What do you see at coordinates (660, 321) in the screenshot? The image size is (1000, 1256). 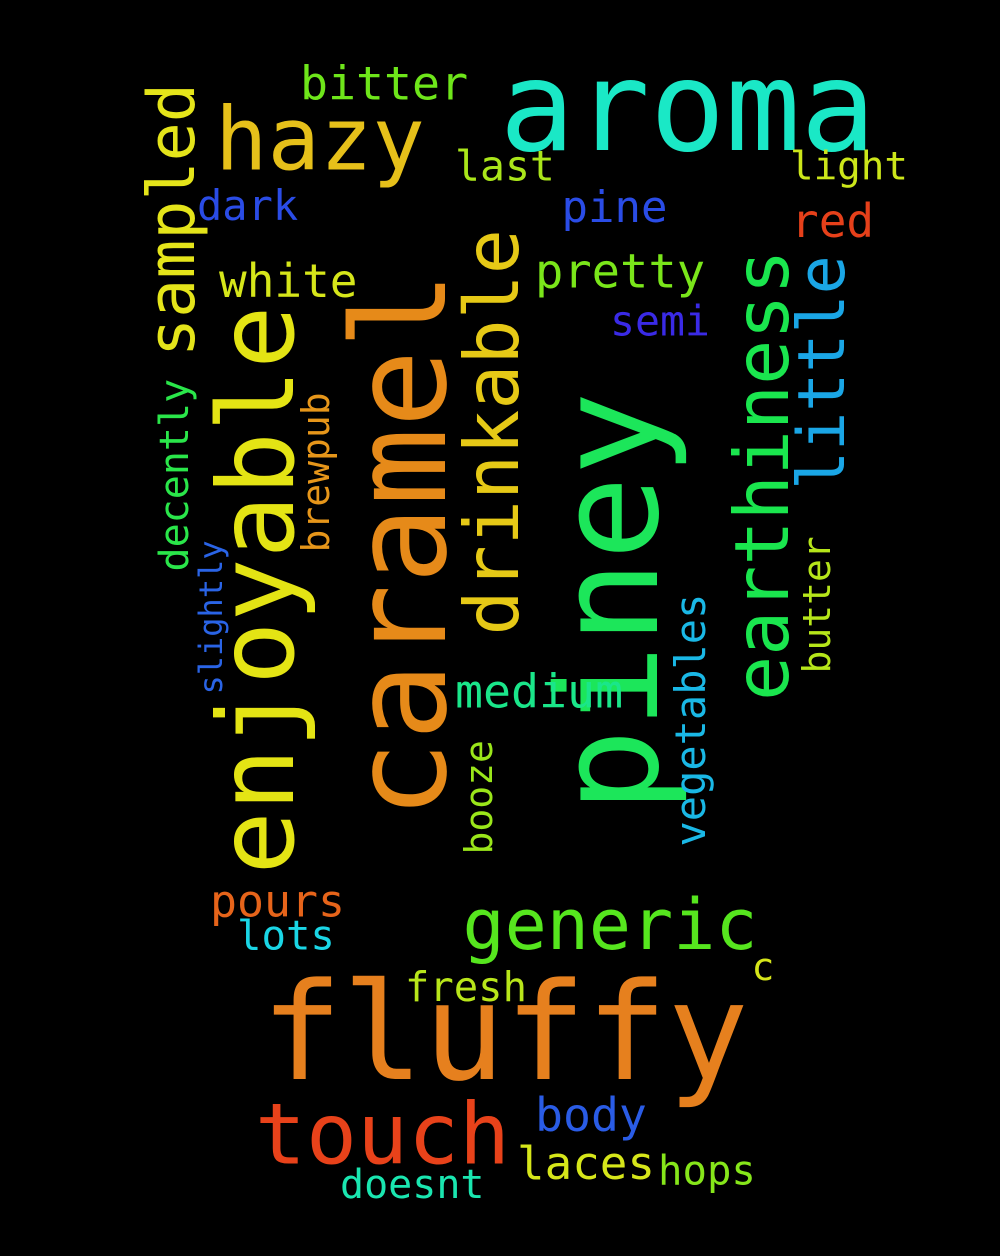 I see `word-semi: semi` at bounding box center [660, 321].